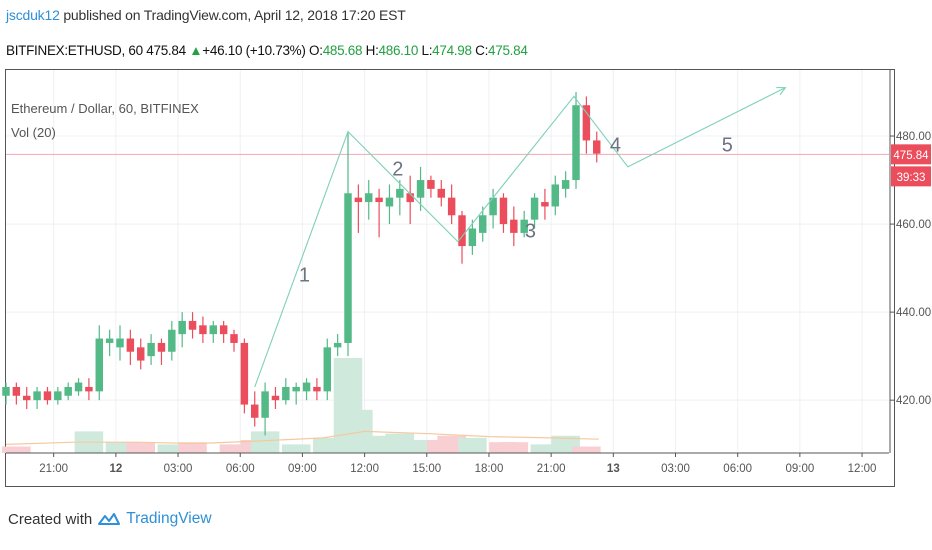 The image size is (932, 550). Describe the element at coordinates (530, 231) in the screenshot. I see `wave-label: 3` at that location.